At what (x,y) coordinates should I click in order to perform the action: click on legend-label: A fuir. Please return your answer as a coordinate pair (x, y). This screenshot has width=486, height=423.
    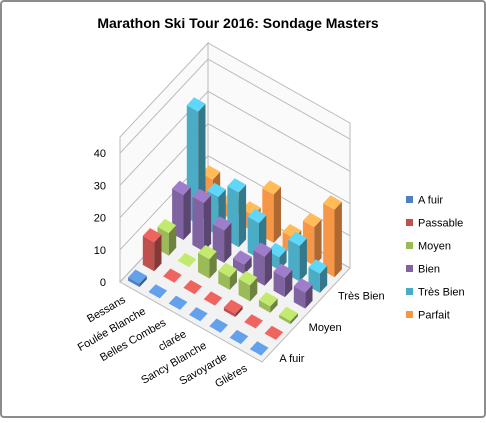
    Looking at the image, I should click on (430, 201).